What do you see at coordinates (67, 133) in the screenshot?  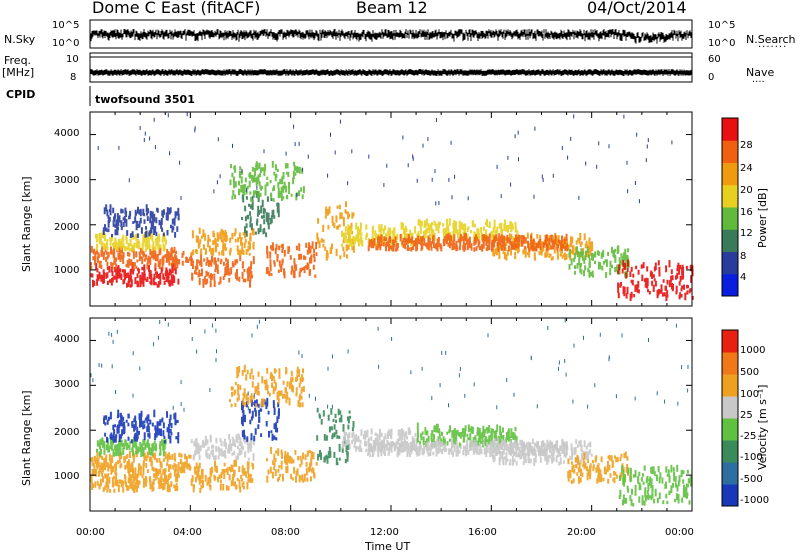 I see `power-ytick-4000: 4000` at bounding box center [67, 133].